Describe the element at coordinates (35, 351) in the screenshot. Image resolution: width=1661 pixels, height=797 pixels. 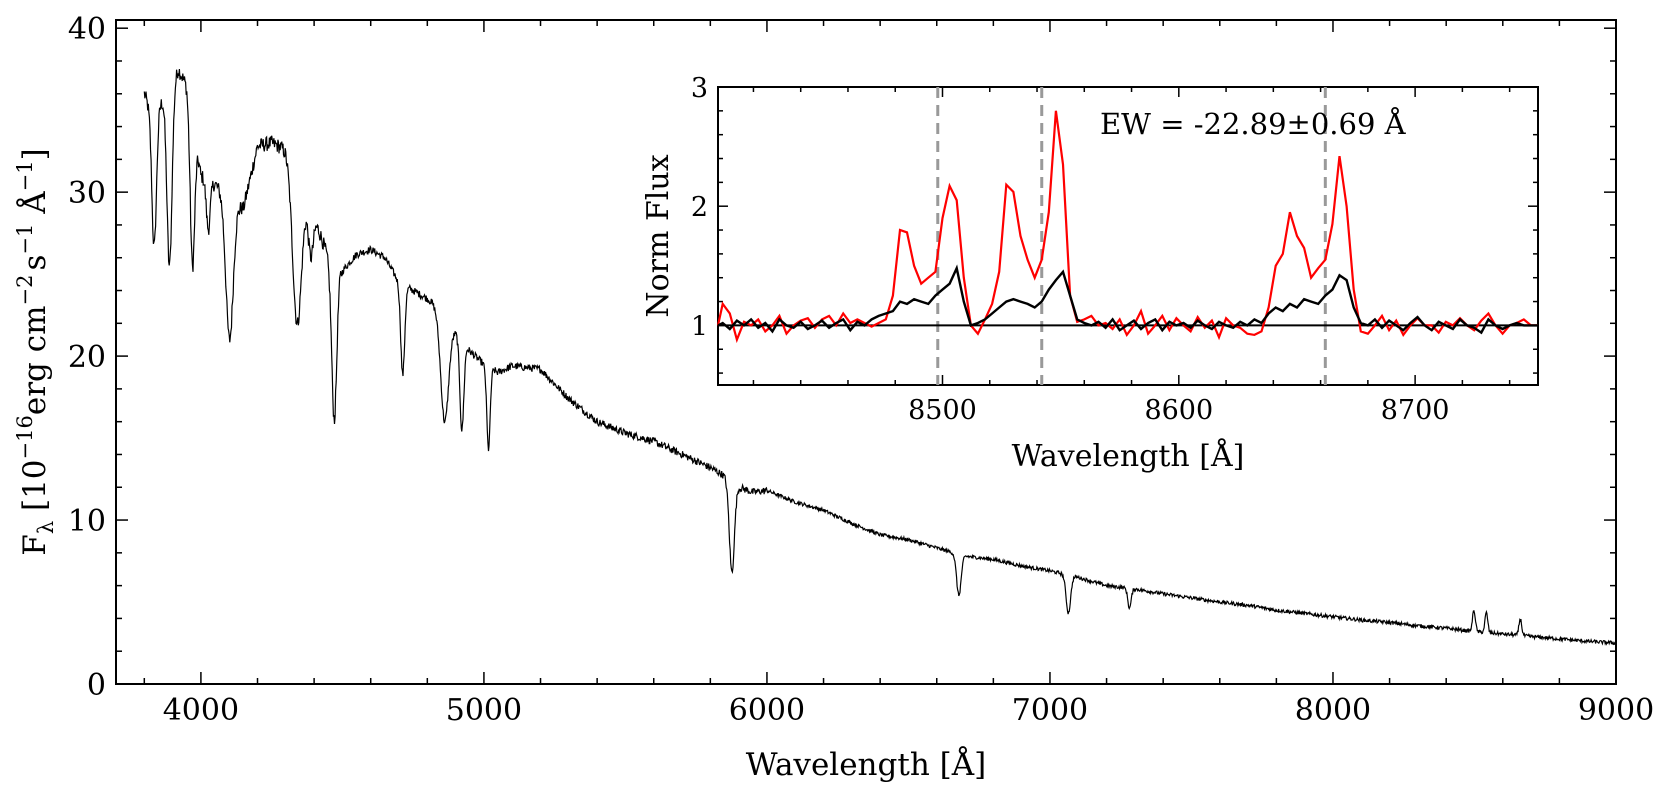
I see `main-y-axis-label: Fλ [10−16erg cm−2s−1 Å−1]` at that location.